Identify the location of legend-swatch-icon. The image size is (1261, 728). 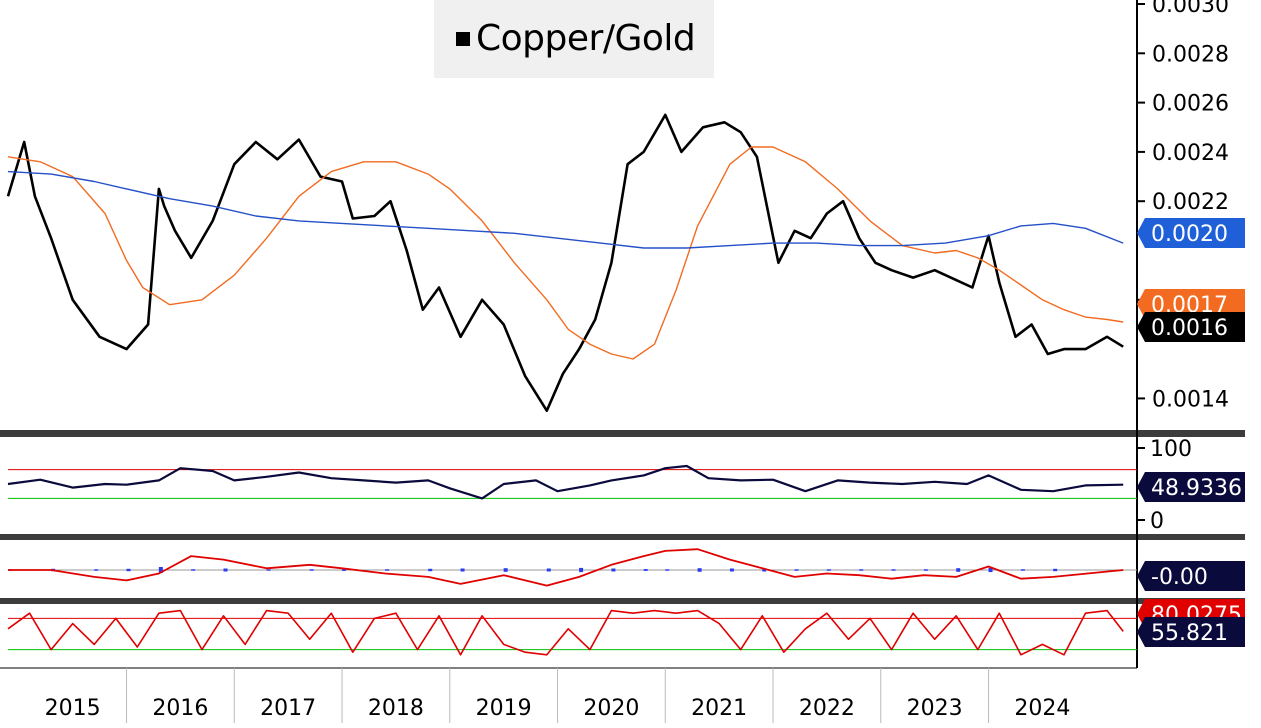
(463, 39).